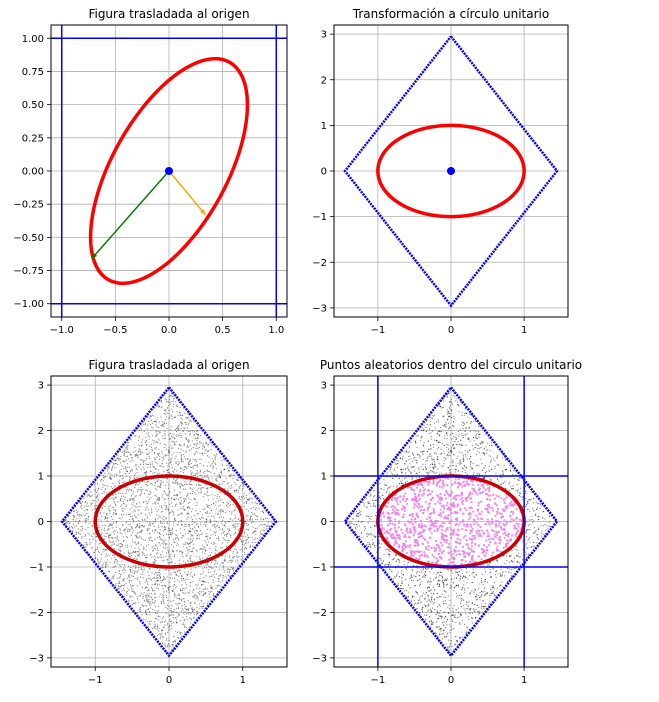 This screenshot has height=702, width=659. What do you see at coordinates (486, 540) in the screenshot?
I see `inside-point` at bounding box center [486, 540].